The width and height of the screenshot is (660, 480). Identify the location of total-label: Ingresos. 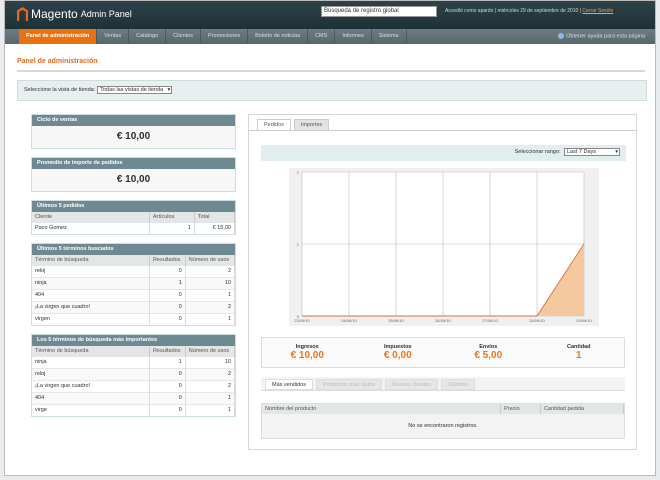
(307, 347).